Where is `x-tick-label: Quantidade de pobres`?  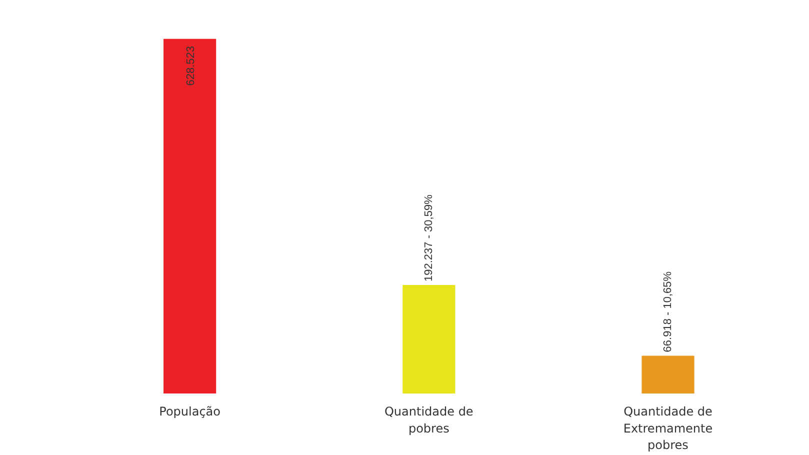
x-tick-label: Quantidade de pobres is located at coordinates (429, 420).